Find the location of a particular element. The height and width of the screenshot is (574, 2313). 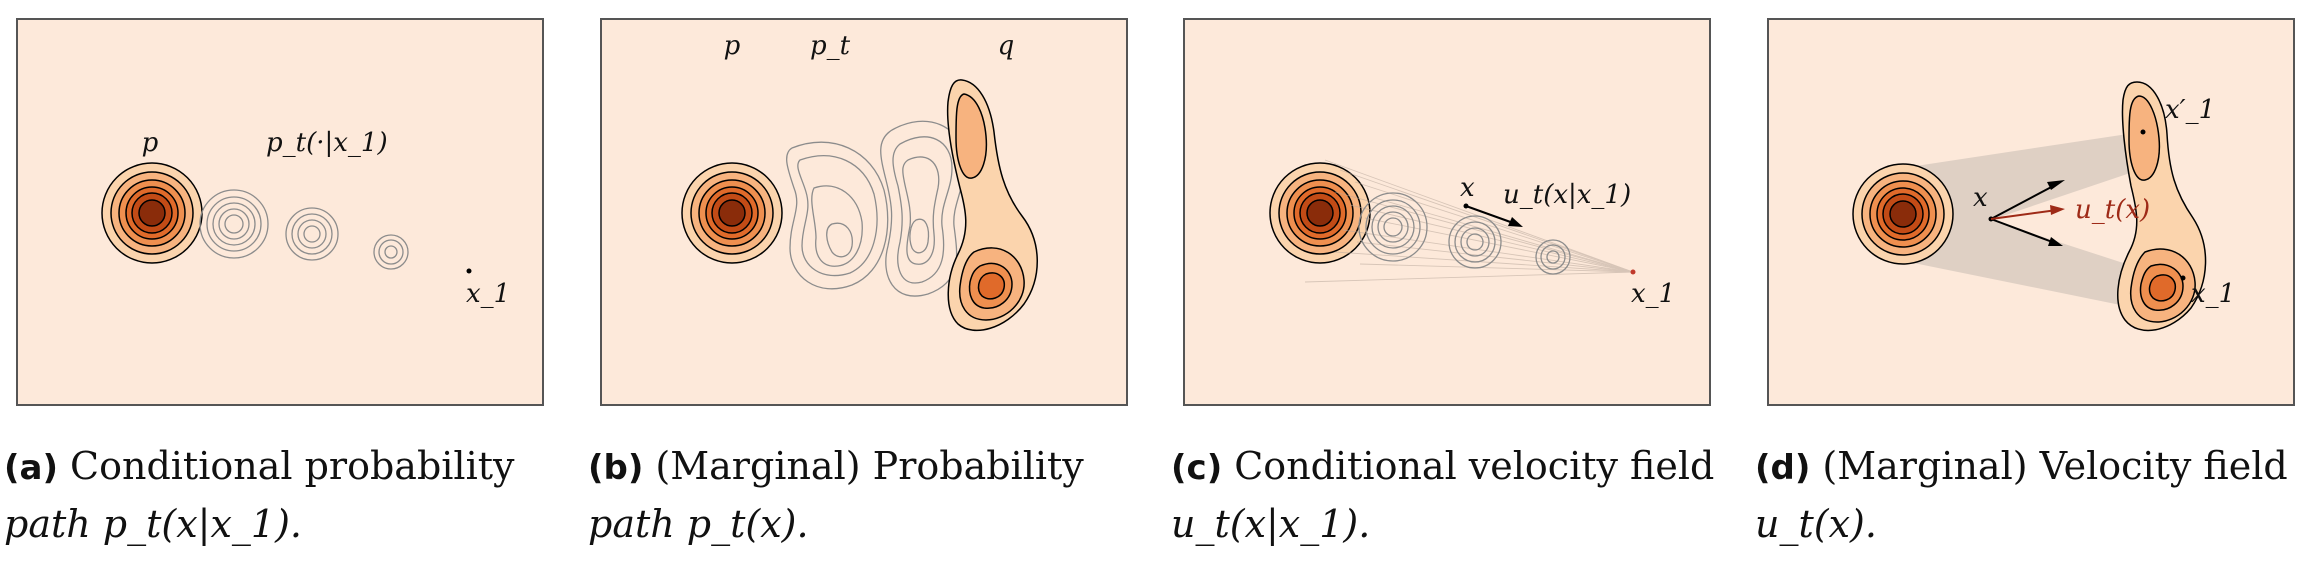

panel-b-figure: p p_t q is located at coordinates (859, 181).